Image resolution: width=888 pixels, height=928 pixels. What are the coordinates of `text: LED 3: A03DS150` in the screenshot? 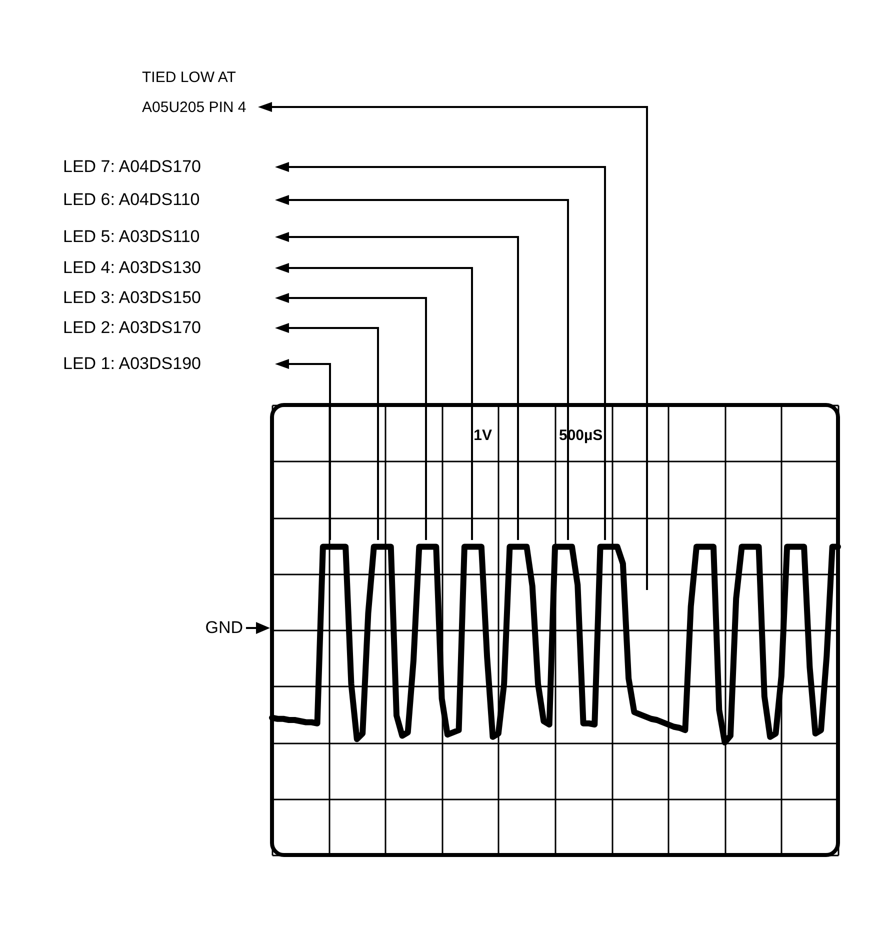 It's located at (132, 297).